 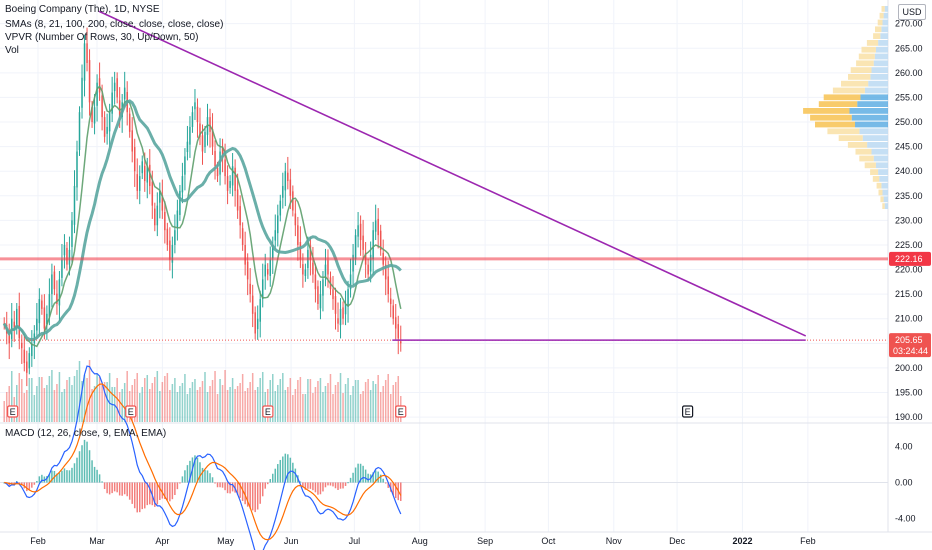 What do you see at coordinates (910, 258) in the screenshot?
I see `resistance-price-tag` at bounding box center [910, 258].